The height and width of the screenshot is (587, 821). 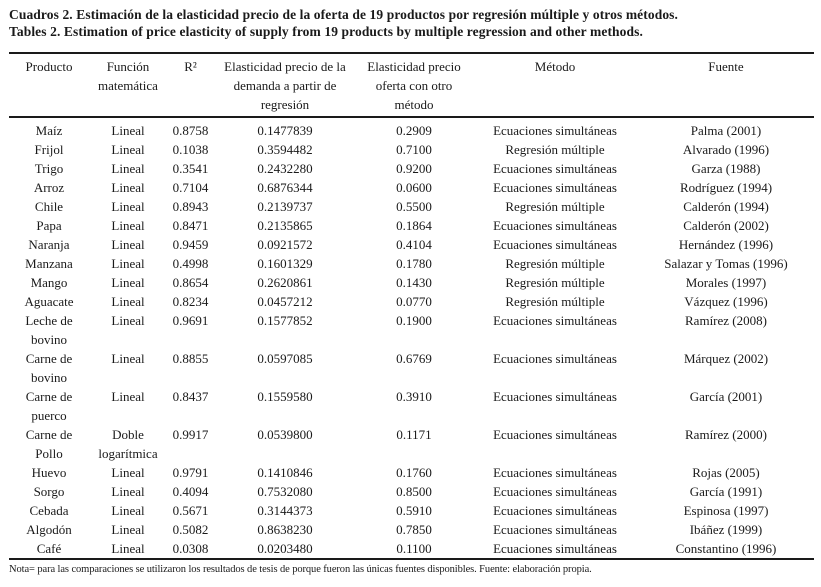 What do you see at coordinates (190, 282) in the screenshot?
I see `table-cell: 0.8654` at bounding box center [190, 282].